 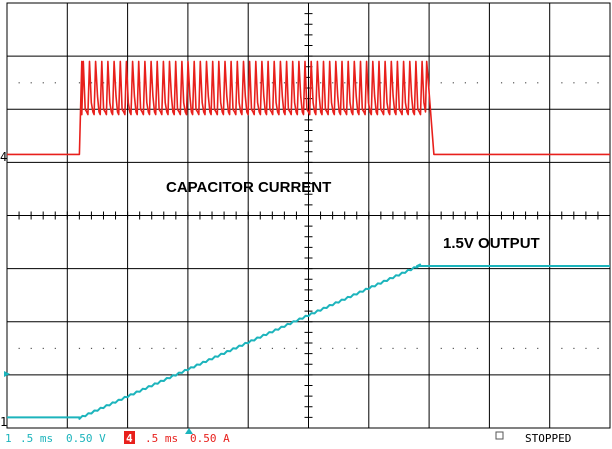 I want to click on annotation-capacitor-current: CAPACITOR CURRENT, so click(x=248, y=187).